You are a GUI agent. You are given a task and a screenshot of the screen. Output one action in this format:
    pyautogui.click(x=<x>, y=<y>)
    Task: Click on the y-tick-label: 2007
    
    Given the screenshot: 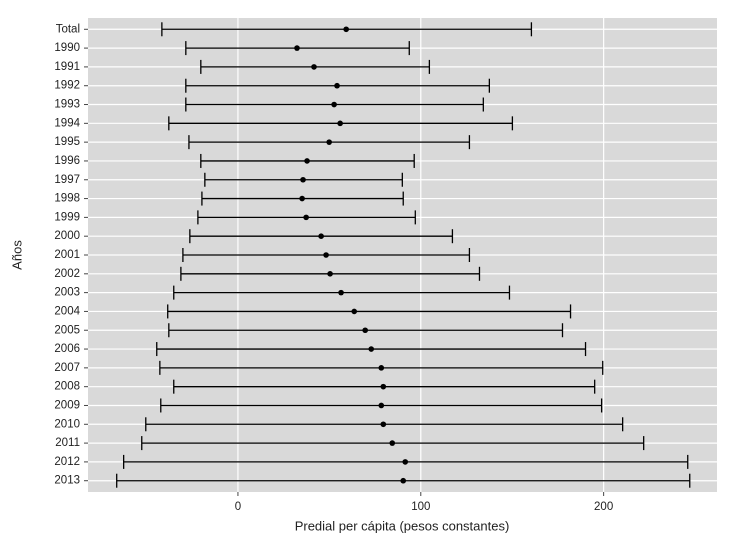 What is the action you would take?
    pyautogui.click(x=67, y=368)
    